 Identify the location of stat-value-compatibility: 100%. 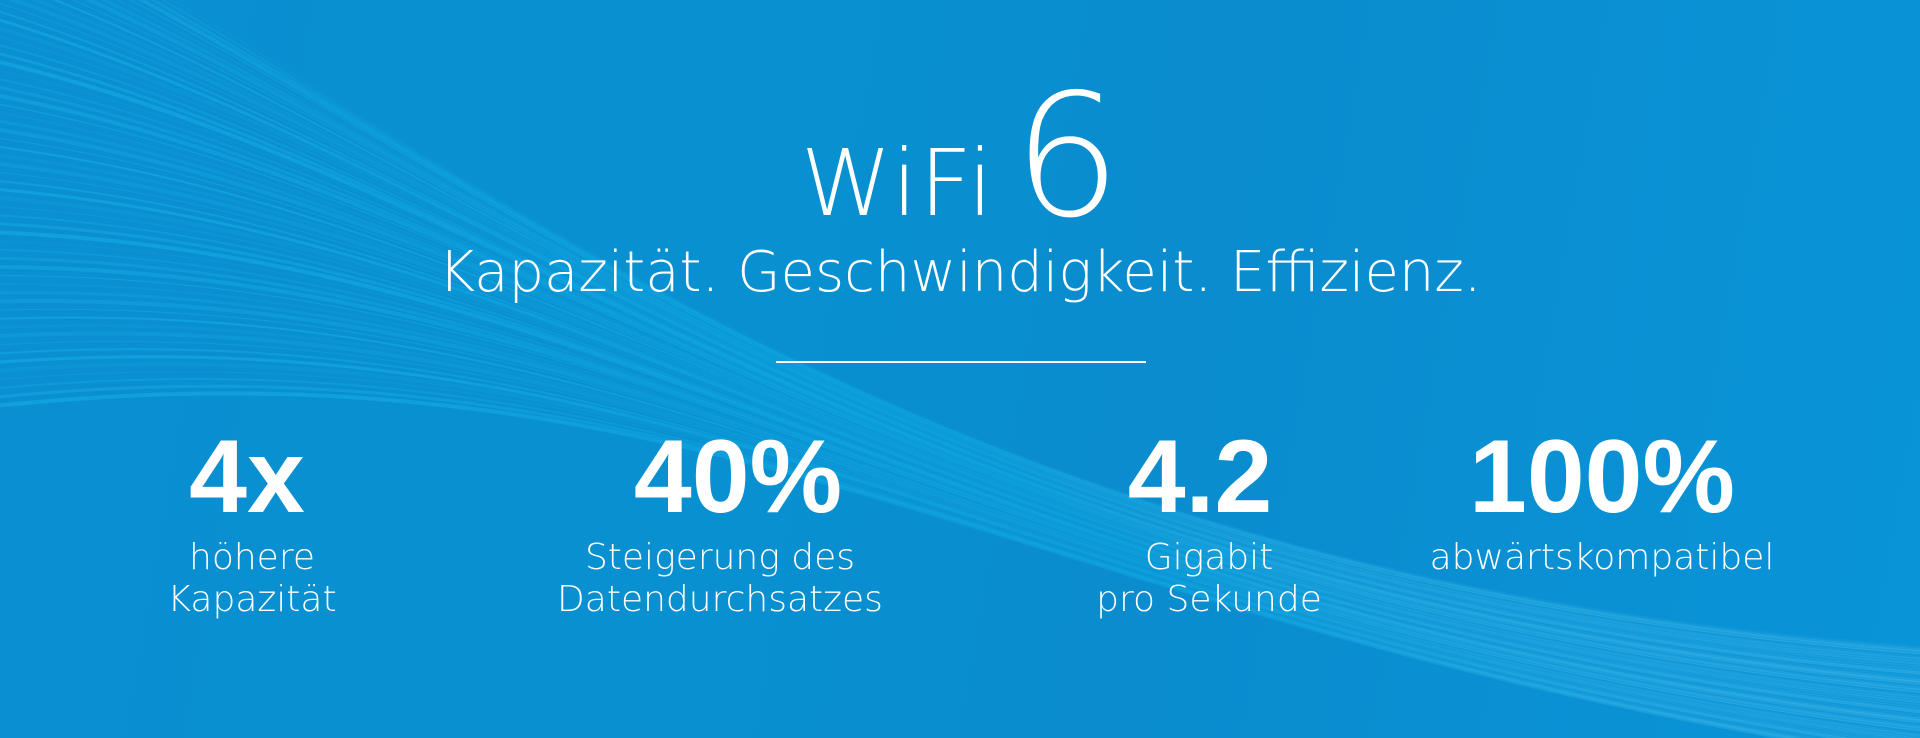
(1602, 477).